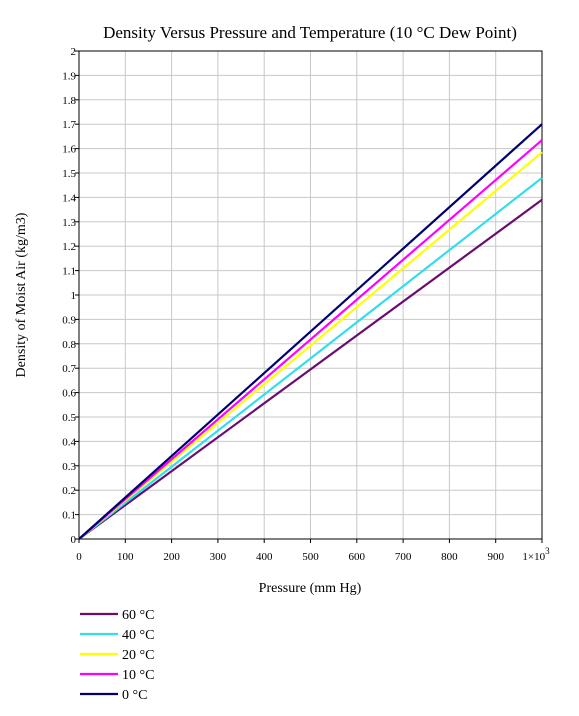 The image size is (579, 716). What do you see at coordinates (69, 101) in the screenshot?
I see `y-tick-label: 1.8` at bounding box center [69, 101].